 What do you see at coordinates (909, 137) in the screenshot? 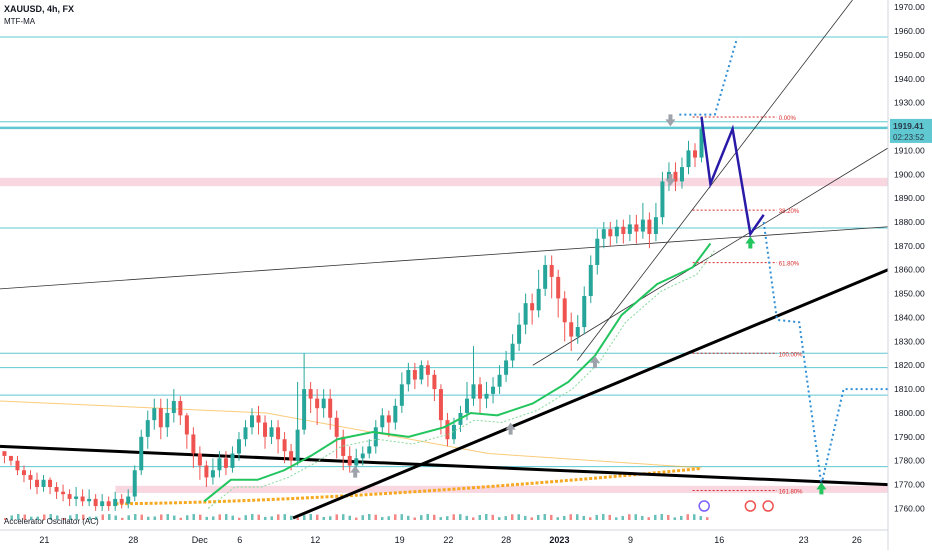
I see `price-countdown: 02:23:52` at bounding box center [909, 137].